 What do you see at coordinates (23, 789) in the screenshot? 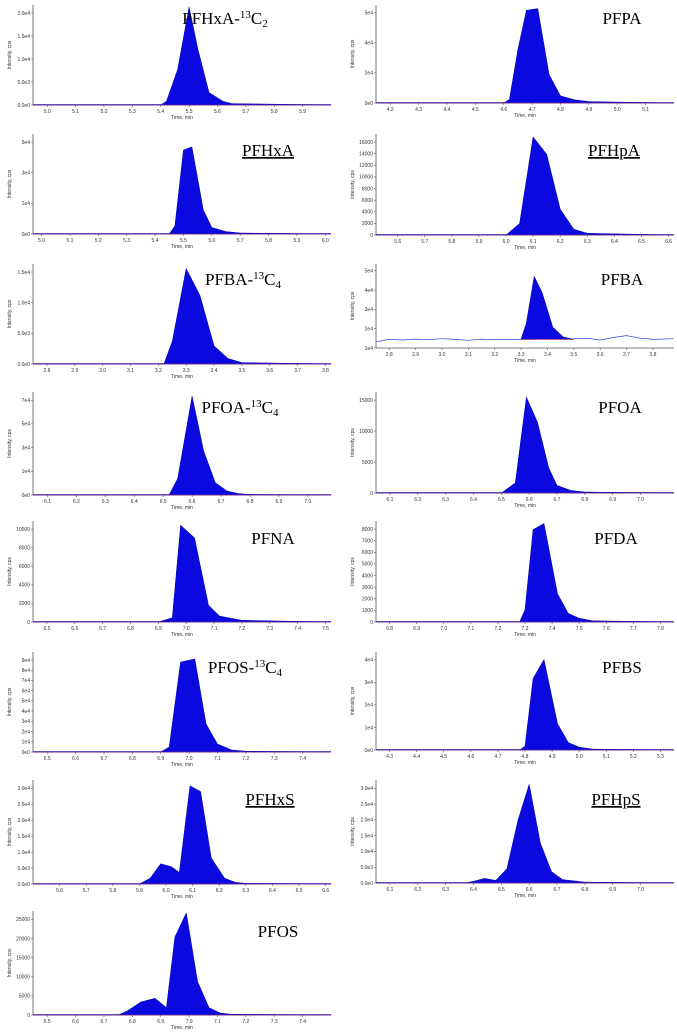
I see `y-tick-label: 3.0e4` at bounding box center [23, 789].